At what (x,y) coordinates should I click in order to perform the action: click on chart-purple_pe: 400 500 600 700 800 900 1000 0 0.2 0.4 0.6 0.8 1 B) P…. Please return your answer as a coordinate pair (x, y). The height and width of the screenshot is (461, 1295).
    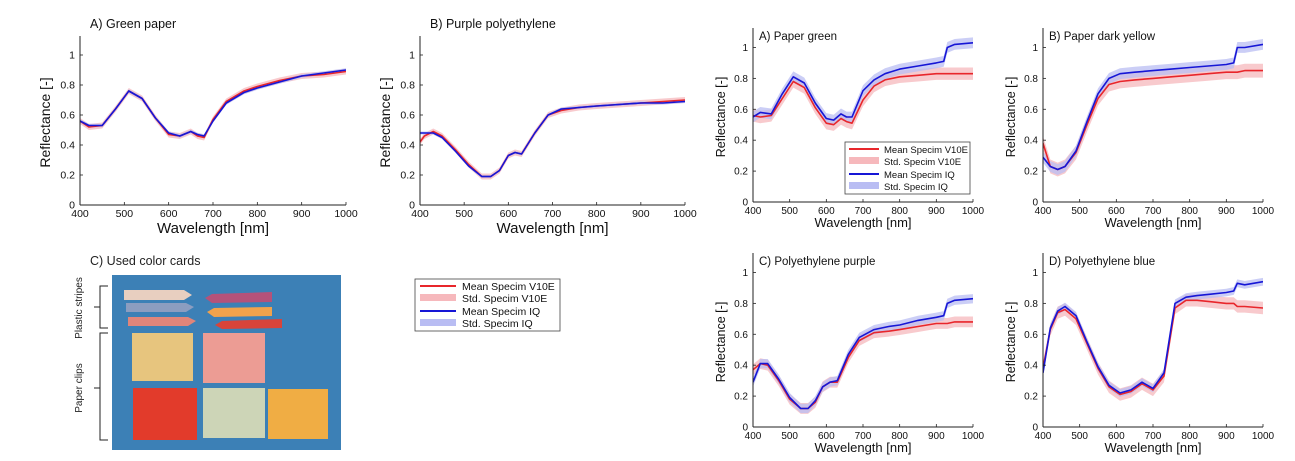
    Looking at the image, I should click on (537, 127).